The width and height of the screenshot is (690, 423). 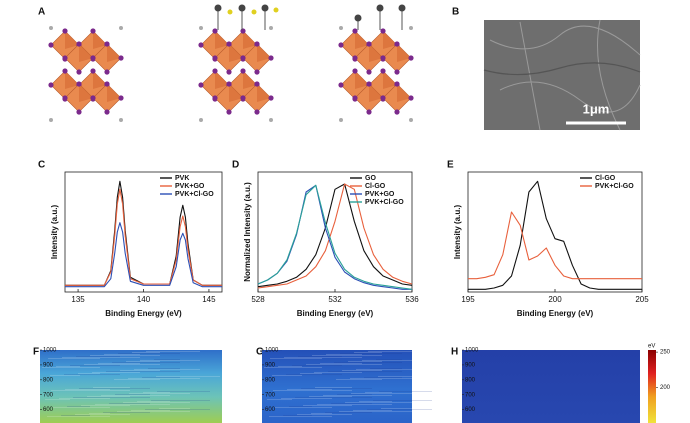 What do you see at coordinates (235, 165) in the screenshot?
I see `panel-label: D` at bounding box center [235, 165].